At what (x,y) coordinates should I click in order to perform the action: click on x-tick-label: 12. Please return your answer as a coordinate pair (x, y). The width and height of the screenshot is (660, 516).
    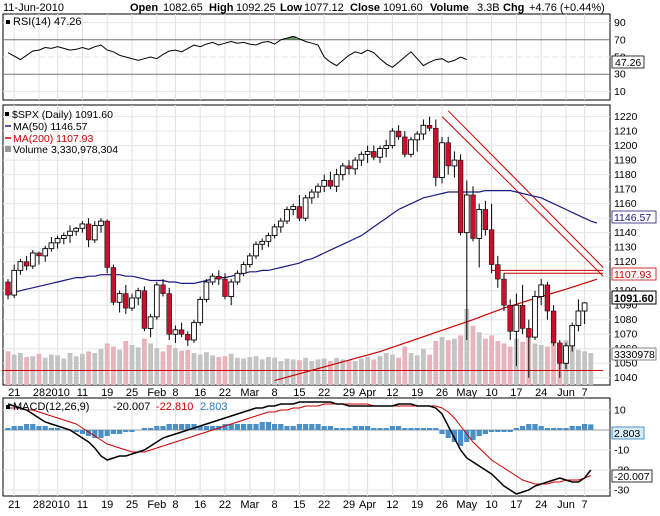
    Looking at the image, I should click on (392, 393).